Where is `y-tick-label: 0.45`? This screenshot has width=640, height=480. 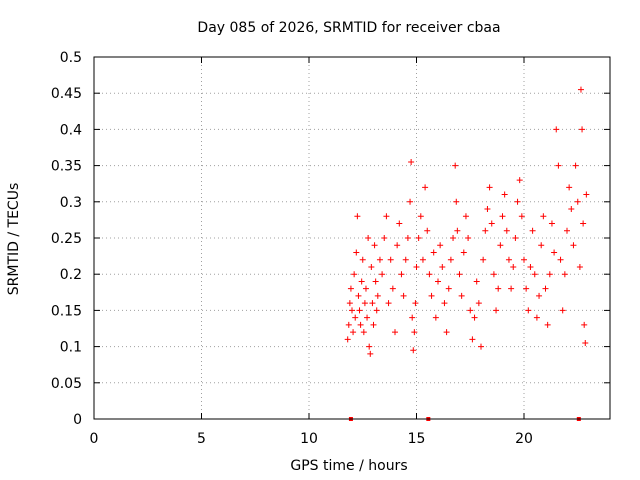
y-tick-label: 0.45 is located at coordinates (66, 94).